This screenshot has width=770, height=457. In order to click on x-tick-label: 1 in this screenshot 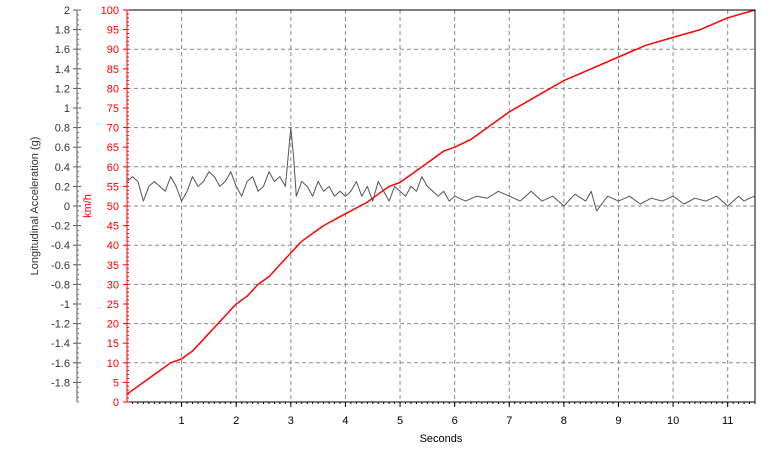, I will do `click(182, 421)`.